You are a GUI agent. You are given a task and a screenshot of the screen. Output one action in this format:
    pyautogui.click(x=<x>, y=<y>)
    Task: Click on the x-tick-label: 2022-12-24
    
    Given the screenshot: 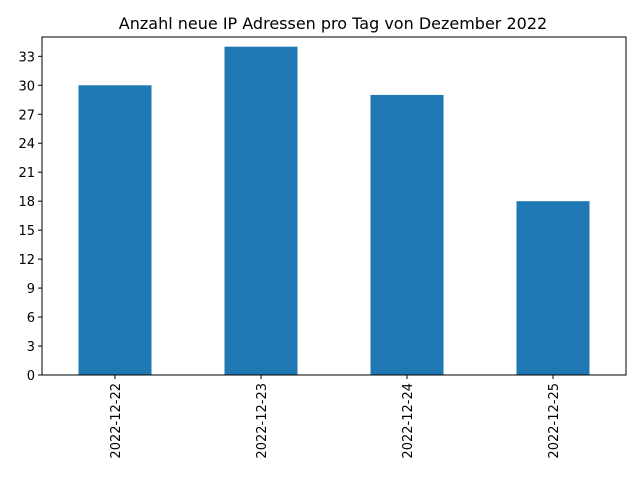 What is the action you would take?
    pyautogui.click(x=408, y=421)
    